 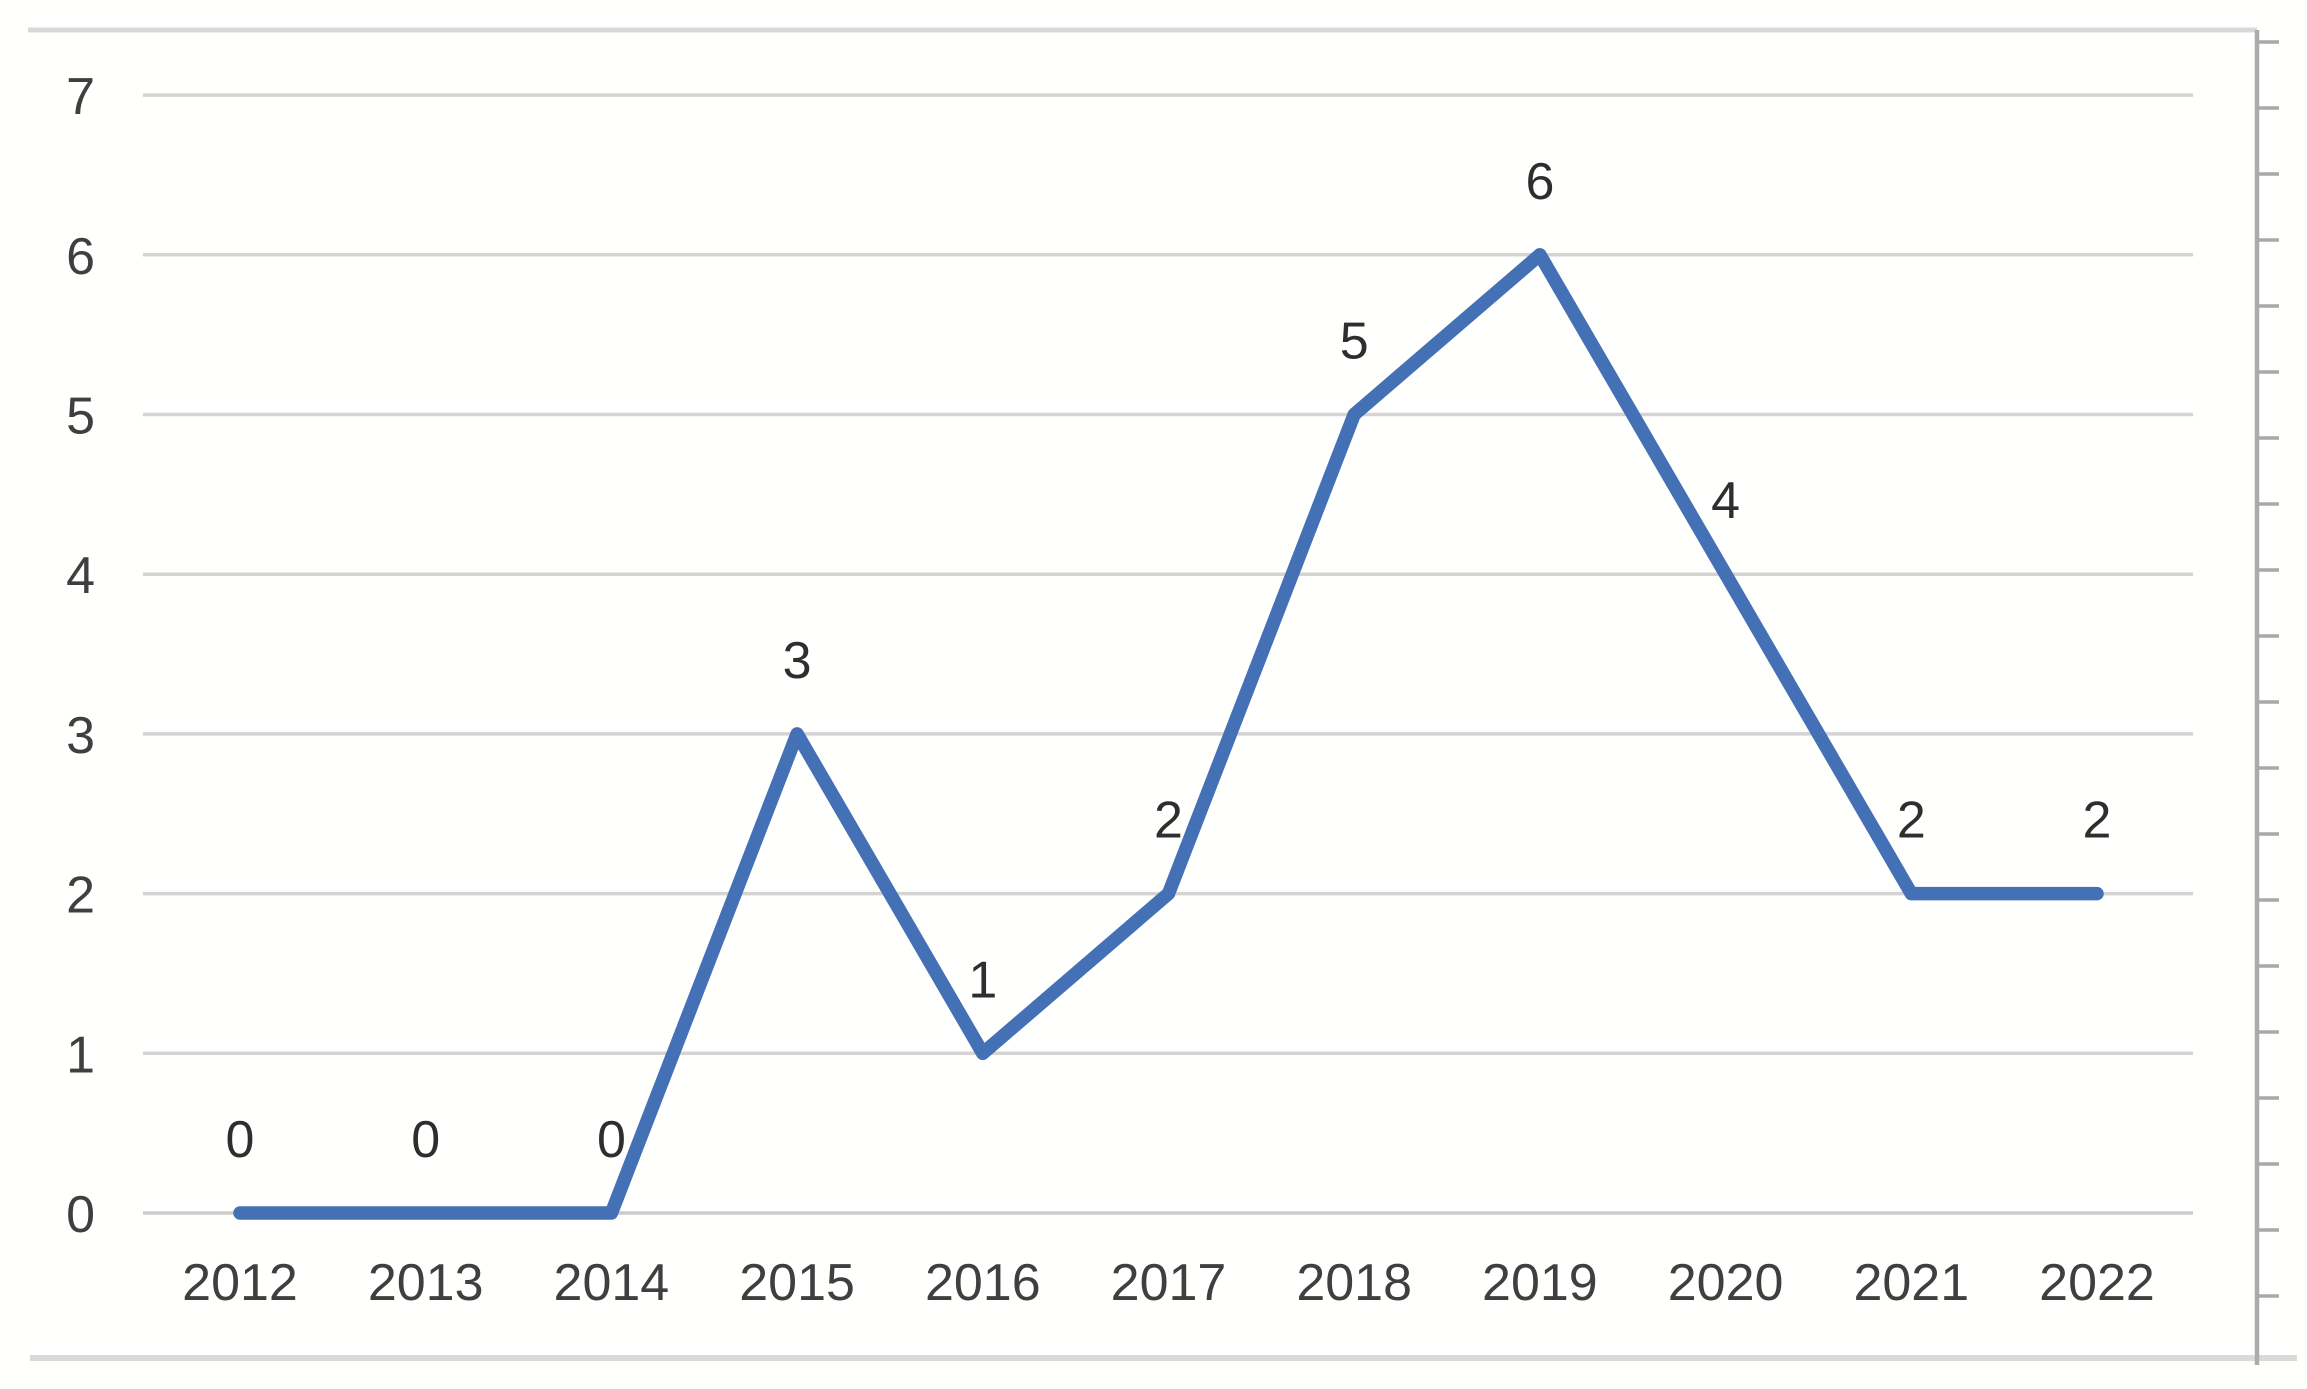 I want to click on x-axis-tick-label: 2016, so click(x=983, y=1283).